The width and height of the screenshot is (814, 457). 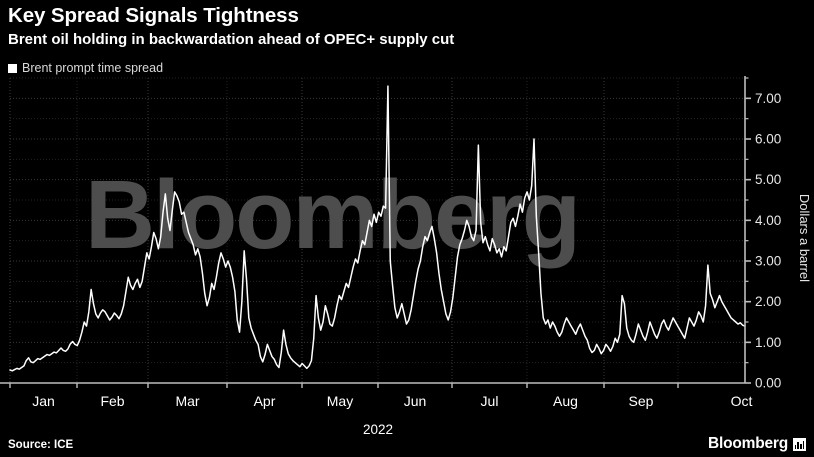 What do you see at coordinates (763, 241) in the screenshot?
I see `y-axis-tick-labels: 0.00 1.00 2.00 3.00 4.00 5.00 6.00 7.00` at bounding box center [763, 241].